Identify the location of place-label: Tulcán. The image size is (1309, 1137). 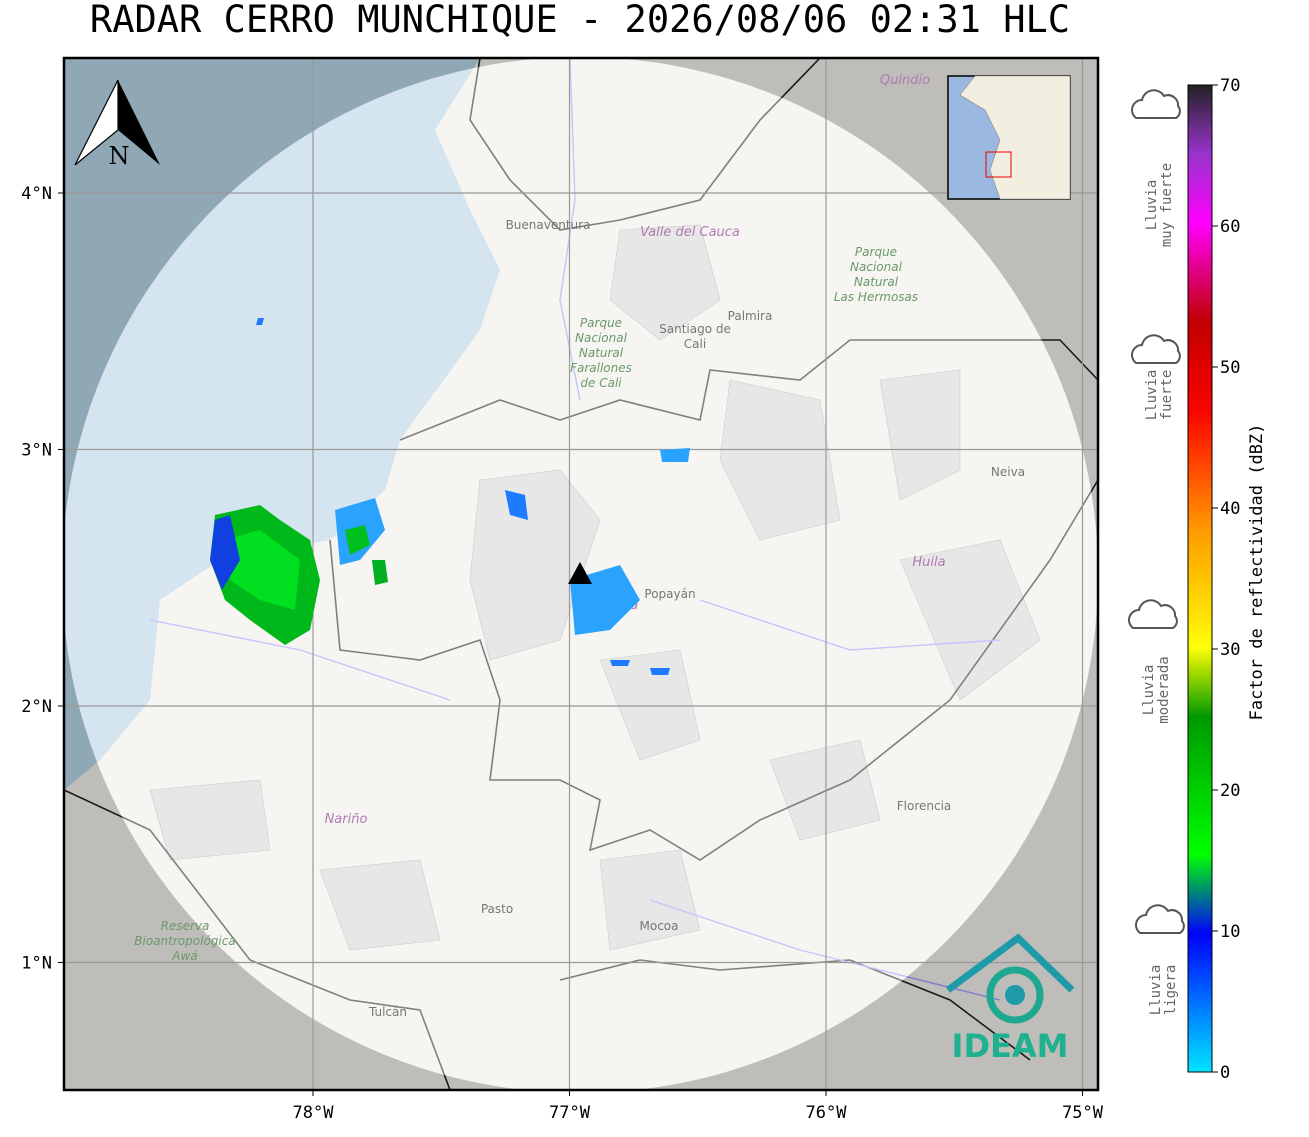
(387, 1012).